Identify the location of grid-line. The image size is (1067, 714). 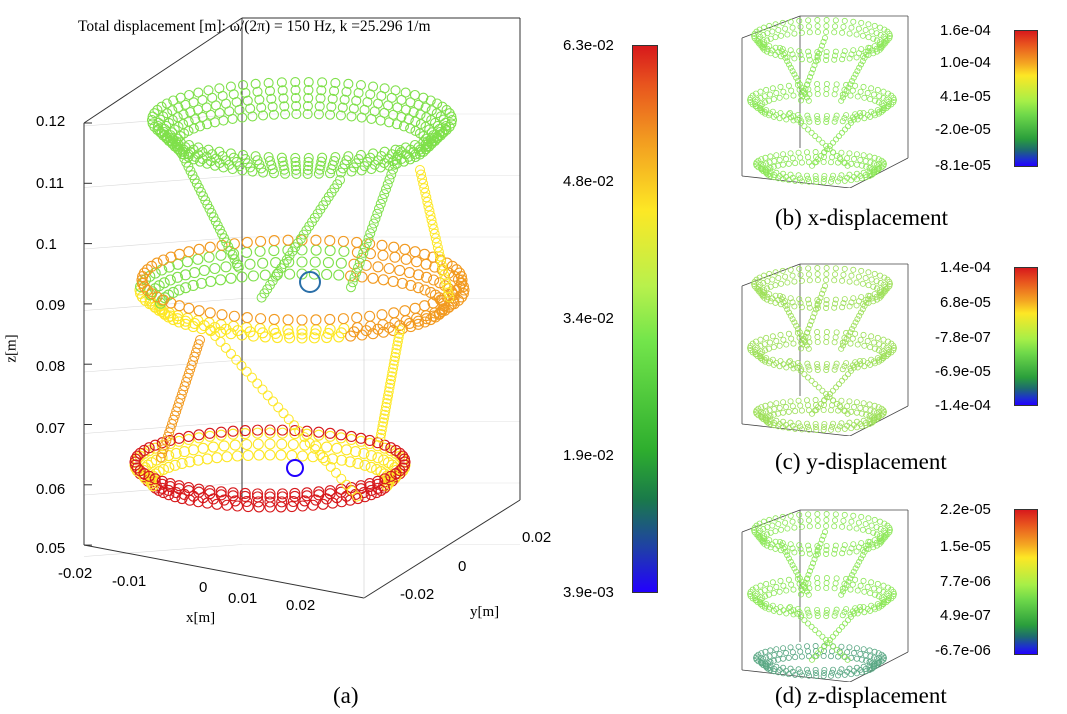
(163, 181).